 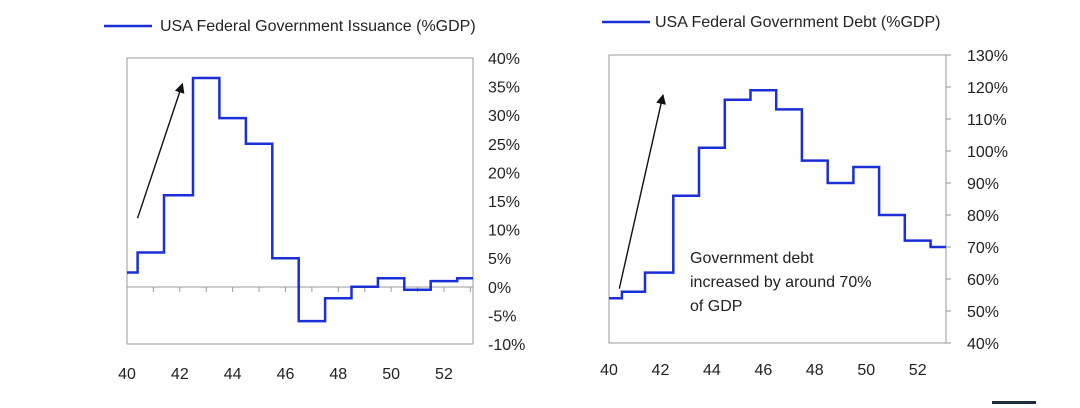 I want to click on y-axis-tick-labels: 40% 35% 30% 25% 20% 15% 10% 5% 0% -5% -10%, so click(x=506, y=202).